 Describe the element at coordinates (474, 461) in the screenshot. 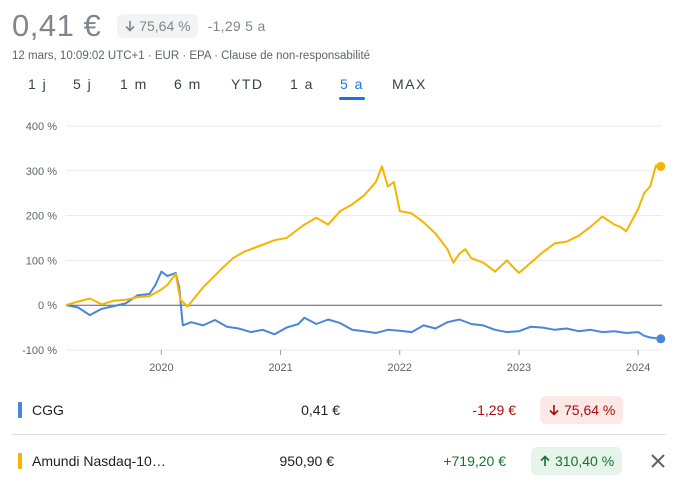

I see `series-change: +719,20 €` at that location.